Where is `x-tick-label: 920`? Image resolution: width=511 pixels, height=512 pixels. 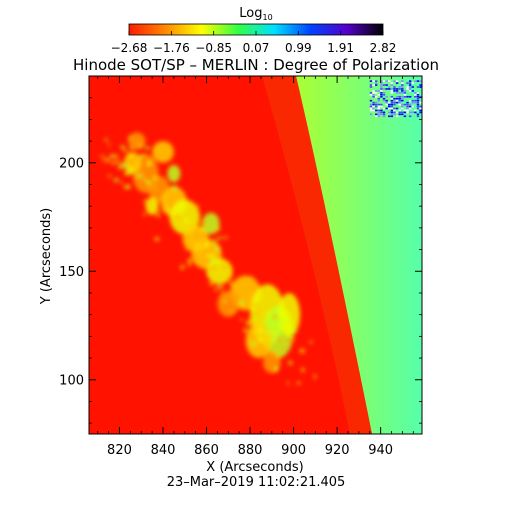 x-tick-label: 920 is located at coordinates (337, 450).